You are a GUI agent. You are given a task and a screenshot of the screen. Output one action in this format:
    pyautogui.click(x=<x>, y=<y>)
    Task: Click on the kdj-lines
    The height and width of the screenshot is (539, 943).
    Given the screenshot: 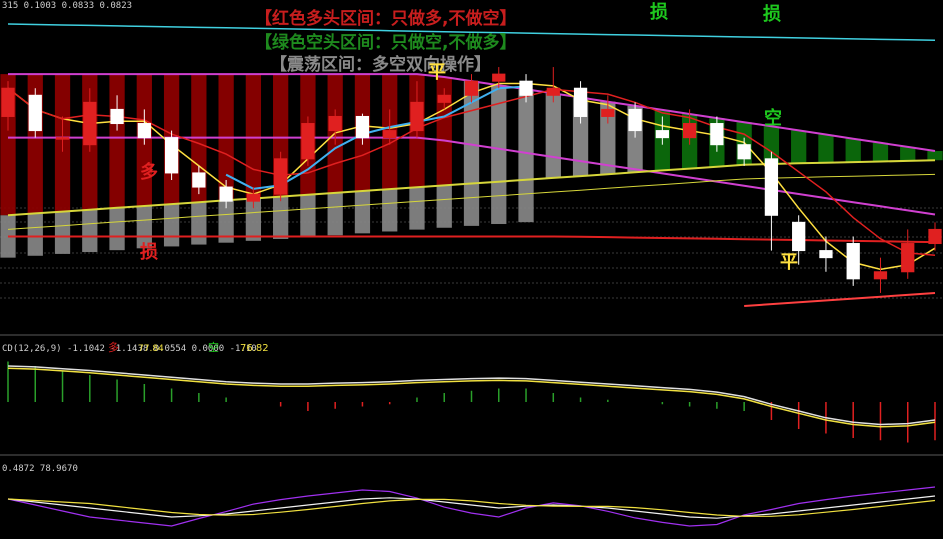 What is the action you would take?
    pyautogui.click(x=471, y=506)
    